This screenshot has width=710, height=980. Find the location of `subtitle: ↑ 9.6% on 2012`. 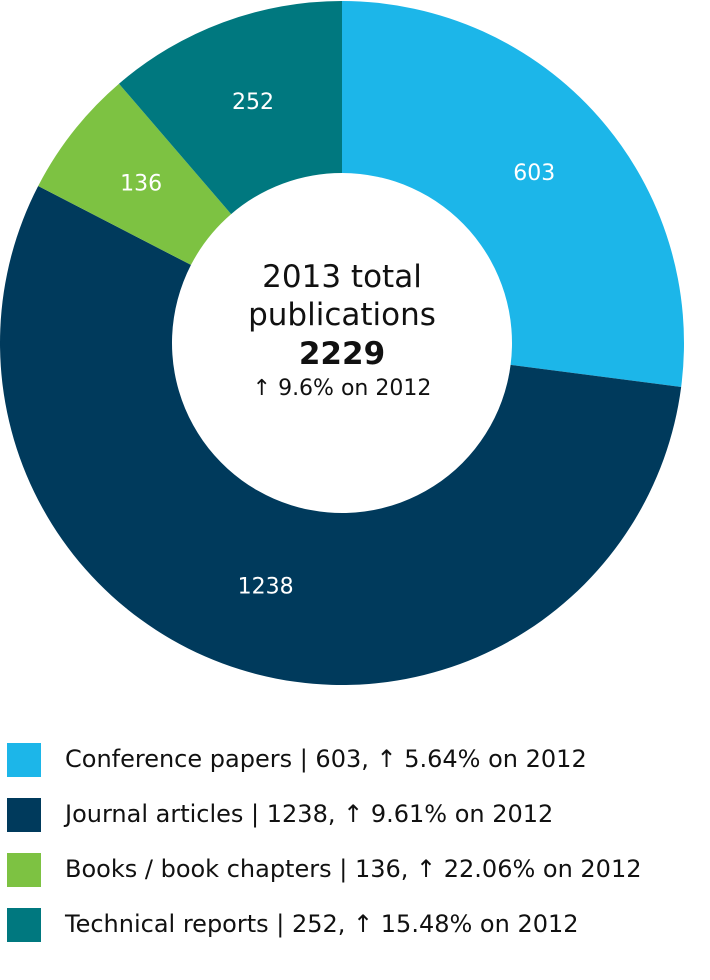

subtitle: ↑ 9.6% on 2012 is located at coordinates (342, 388).